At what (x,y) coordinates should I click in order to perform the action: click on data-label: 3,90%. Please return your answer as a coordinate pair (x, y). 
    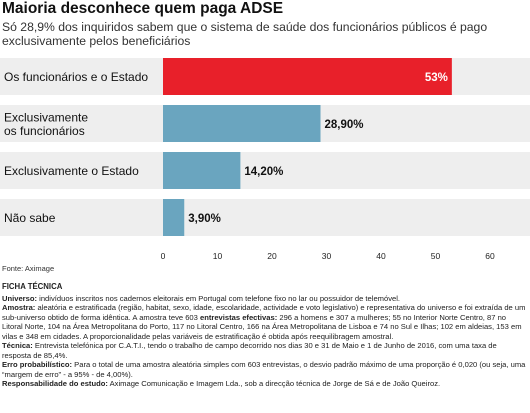
    Looking at the image, I should click on (204, 219).